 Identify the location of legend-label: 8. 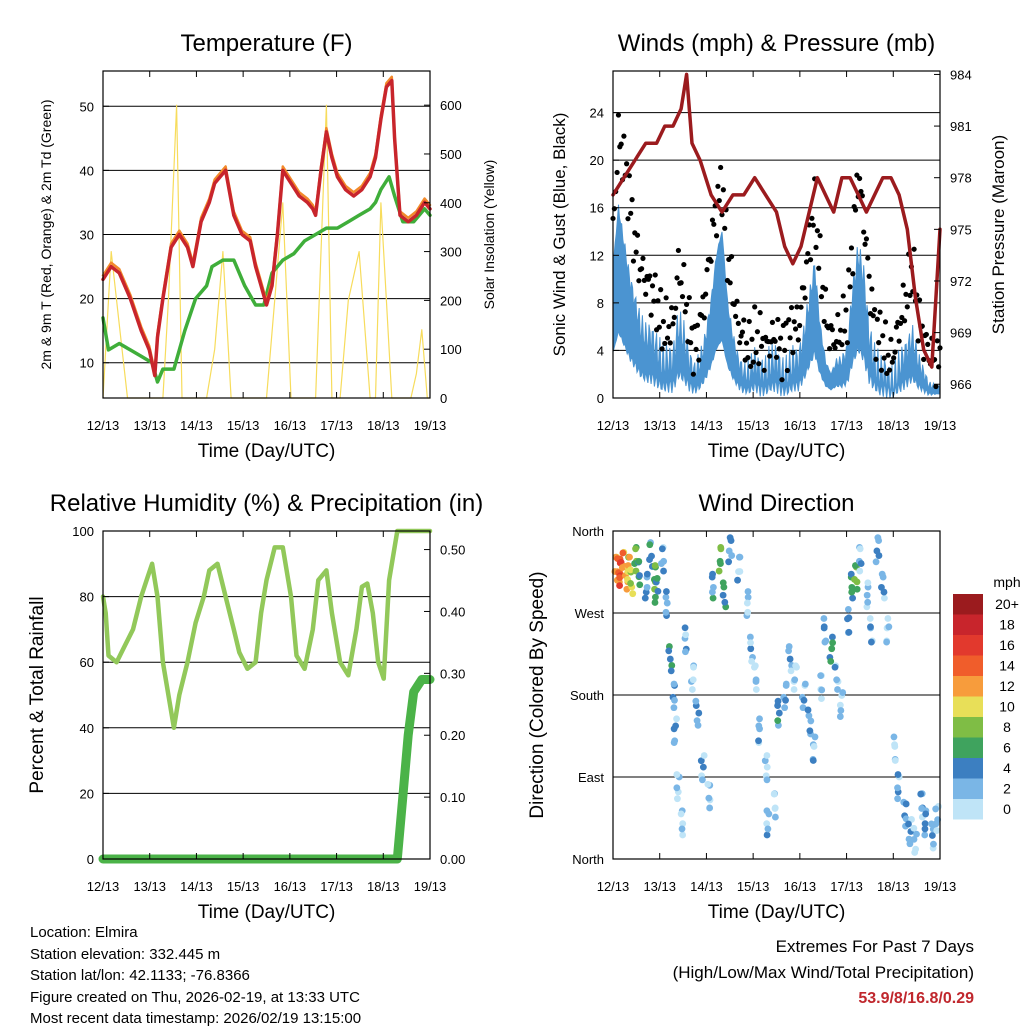
(1007, 727).